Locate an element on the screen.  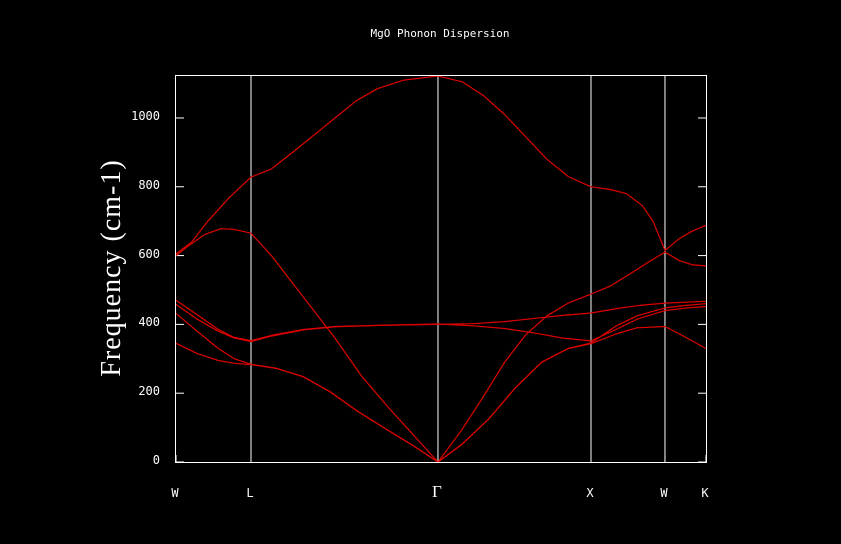
phonon-branch-TO2 is located at coordinates (441, 320).